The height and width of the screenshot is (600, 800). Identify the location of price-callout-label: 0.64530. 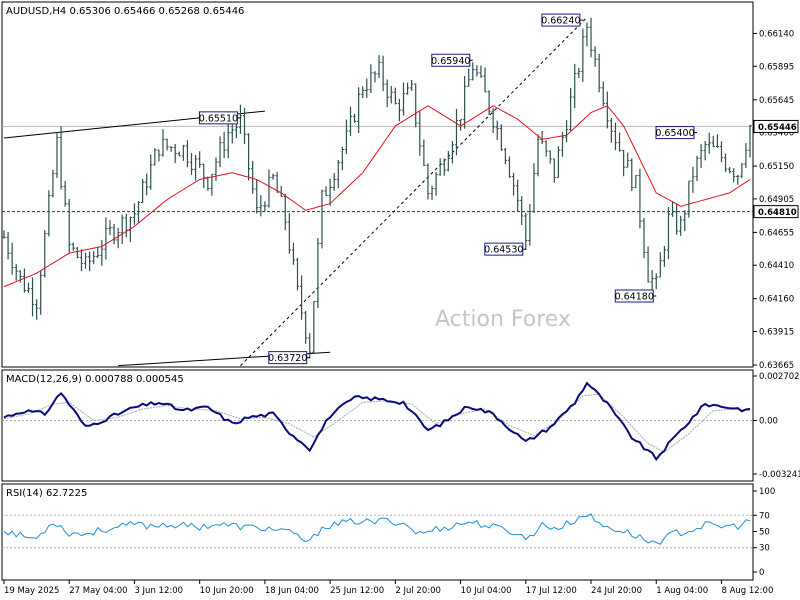
(503, 250).